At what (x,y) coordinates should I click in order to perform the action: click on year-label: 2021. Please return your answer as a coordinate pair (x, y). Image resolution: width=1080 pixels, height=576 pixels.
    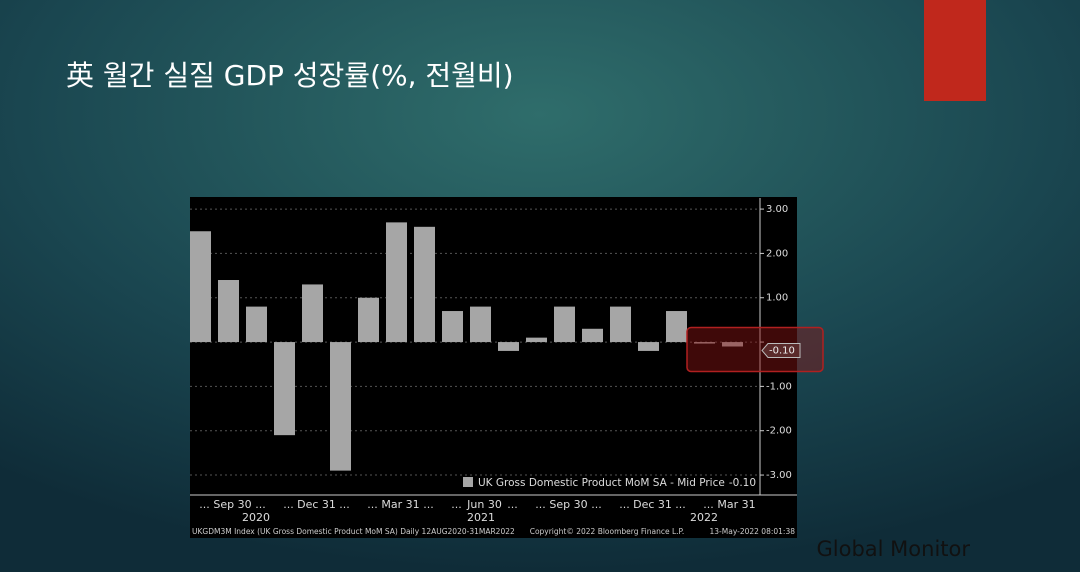
    Looking at the image, I should click on (481, 517).